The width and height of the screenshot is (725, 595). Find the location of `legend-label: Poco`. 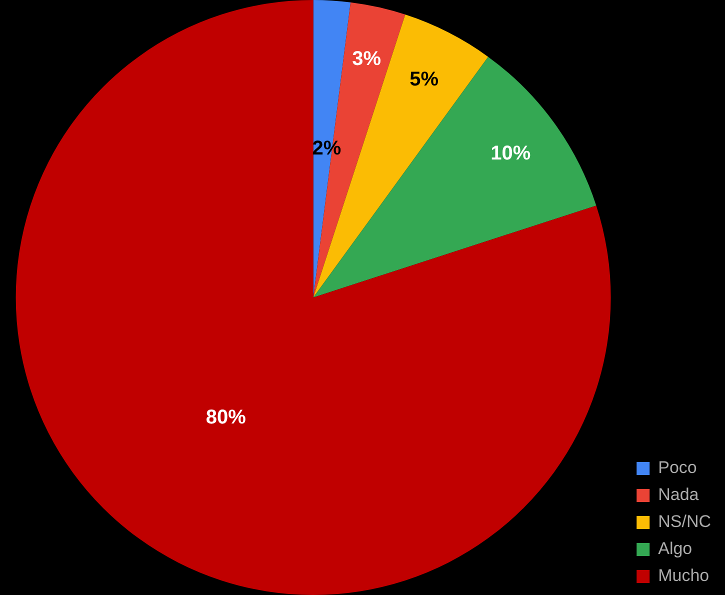

legend-label: Poco is located at coordinates (677, 468).